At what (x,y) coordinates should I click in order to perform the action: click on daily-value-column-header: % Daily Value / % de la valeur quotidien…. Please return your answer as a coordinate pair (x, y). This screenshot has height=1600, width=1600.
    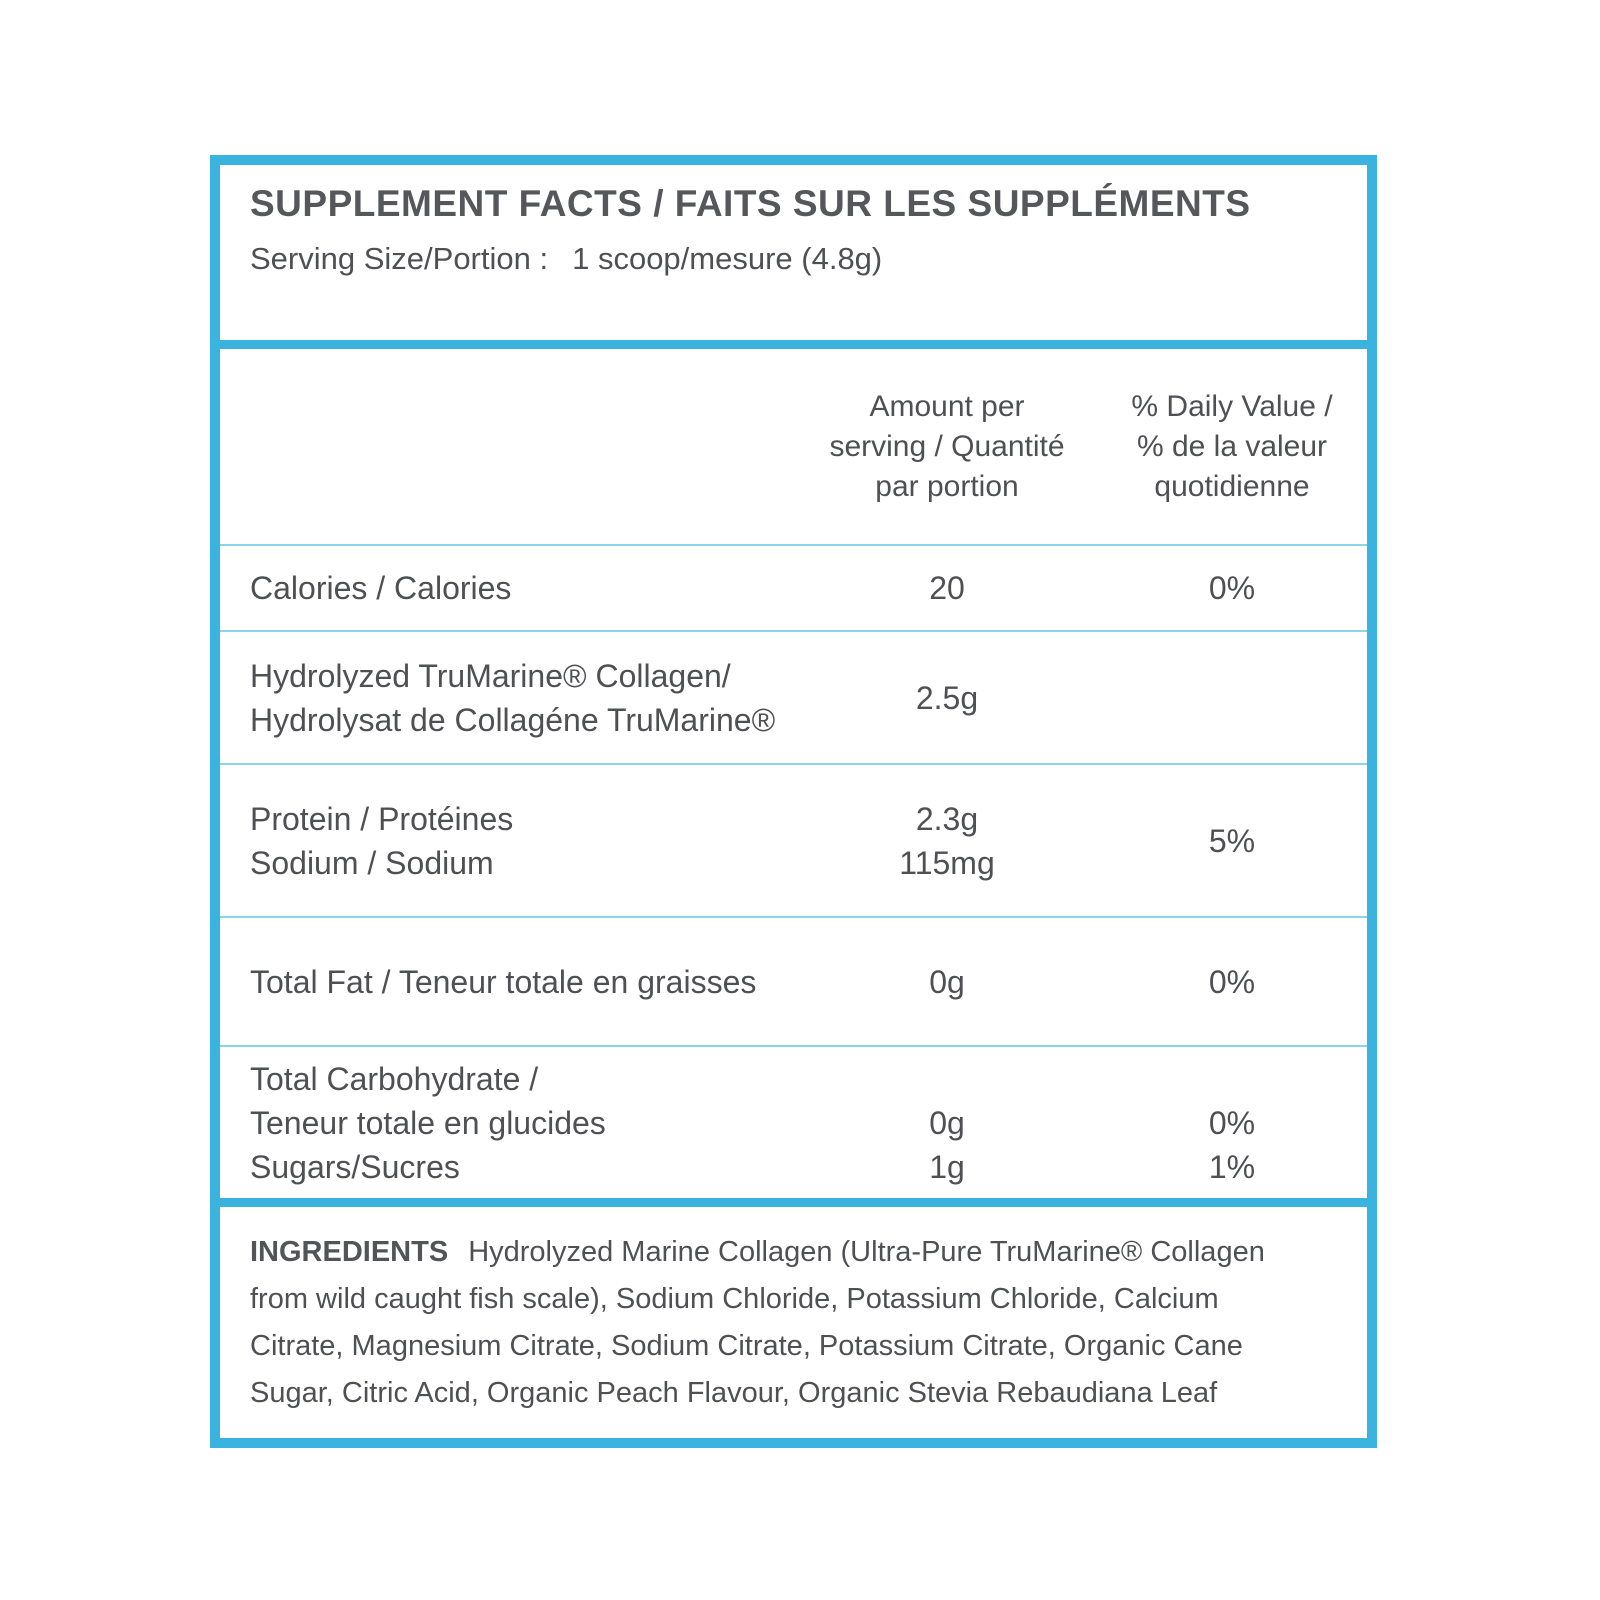
    Looking at the image, I should click on (1232, 446).